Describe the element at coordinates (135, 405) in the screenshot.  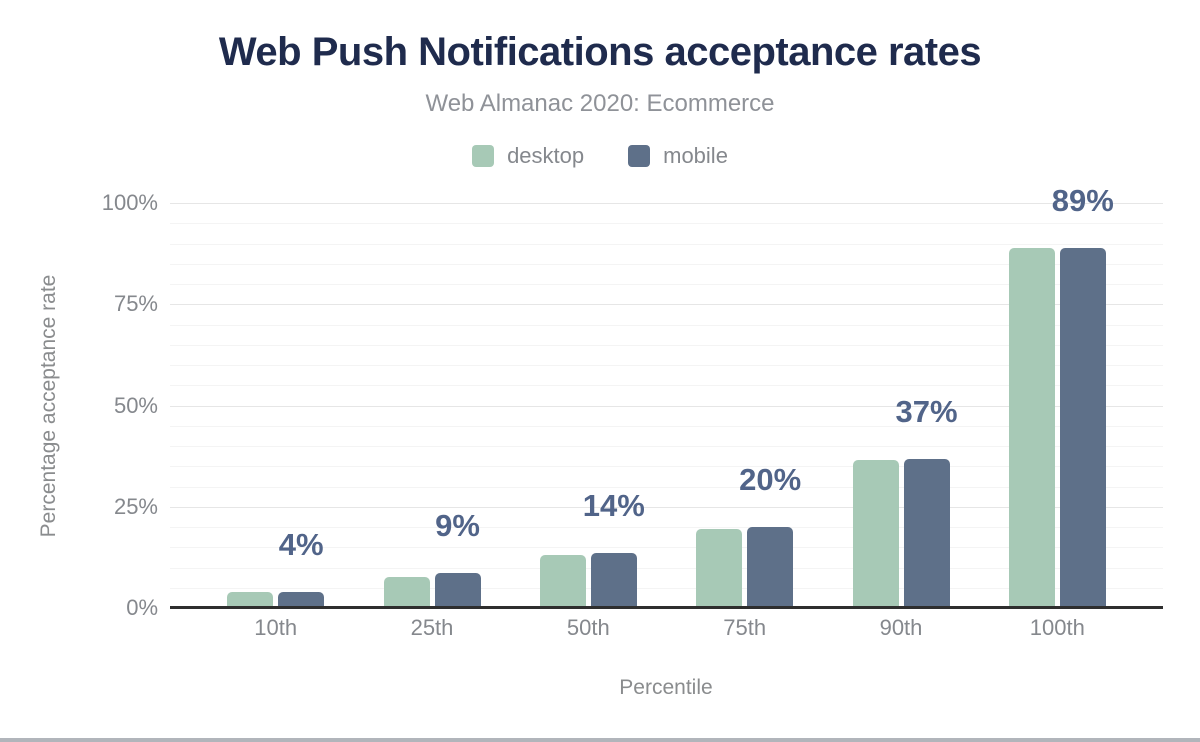
I see `y-tick-label-50%: 50%` at that location.